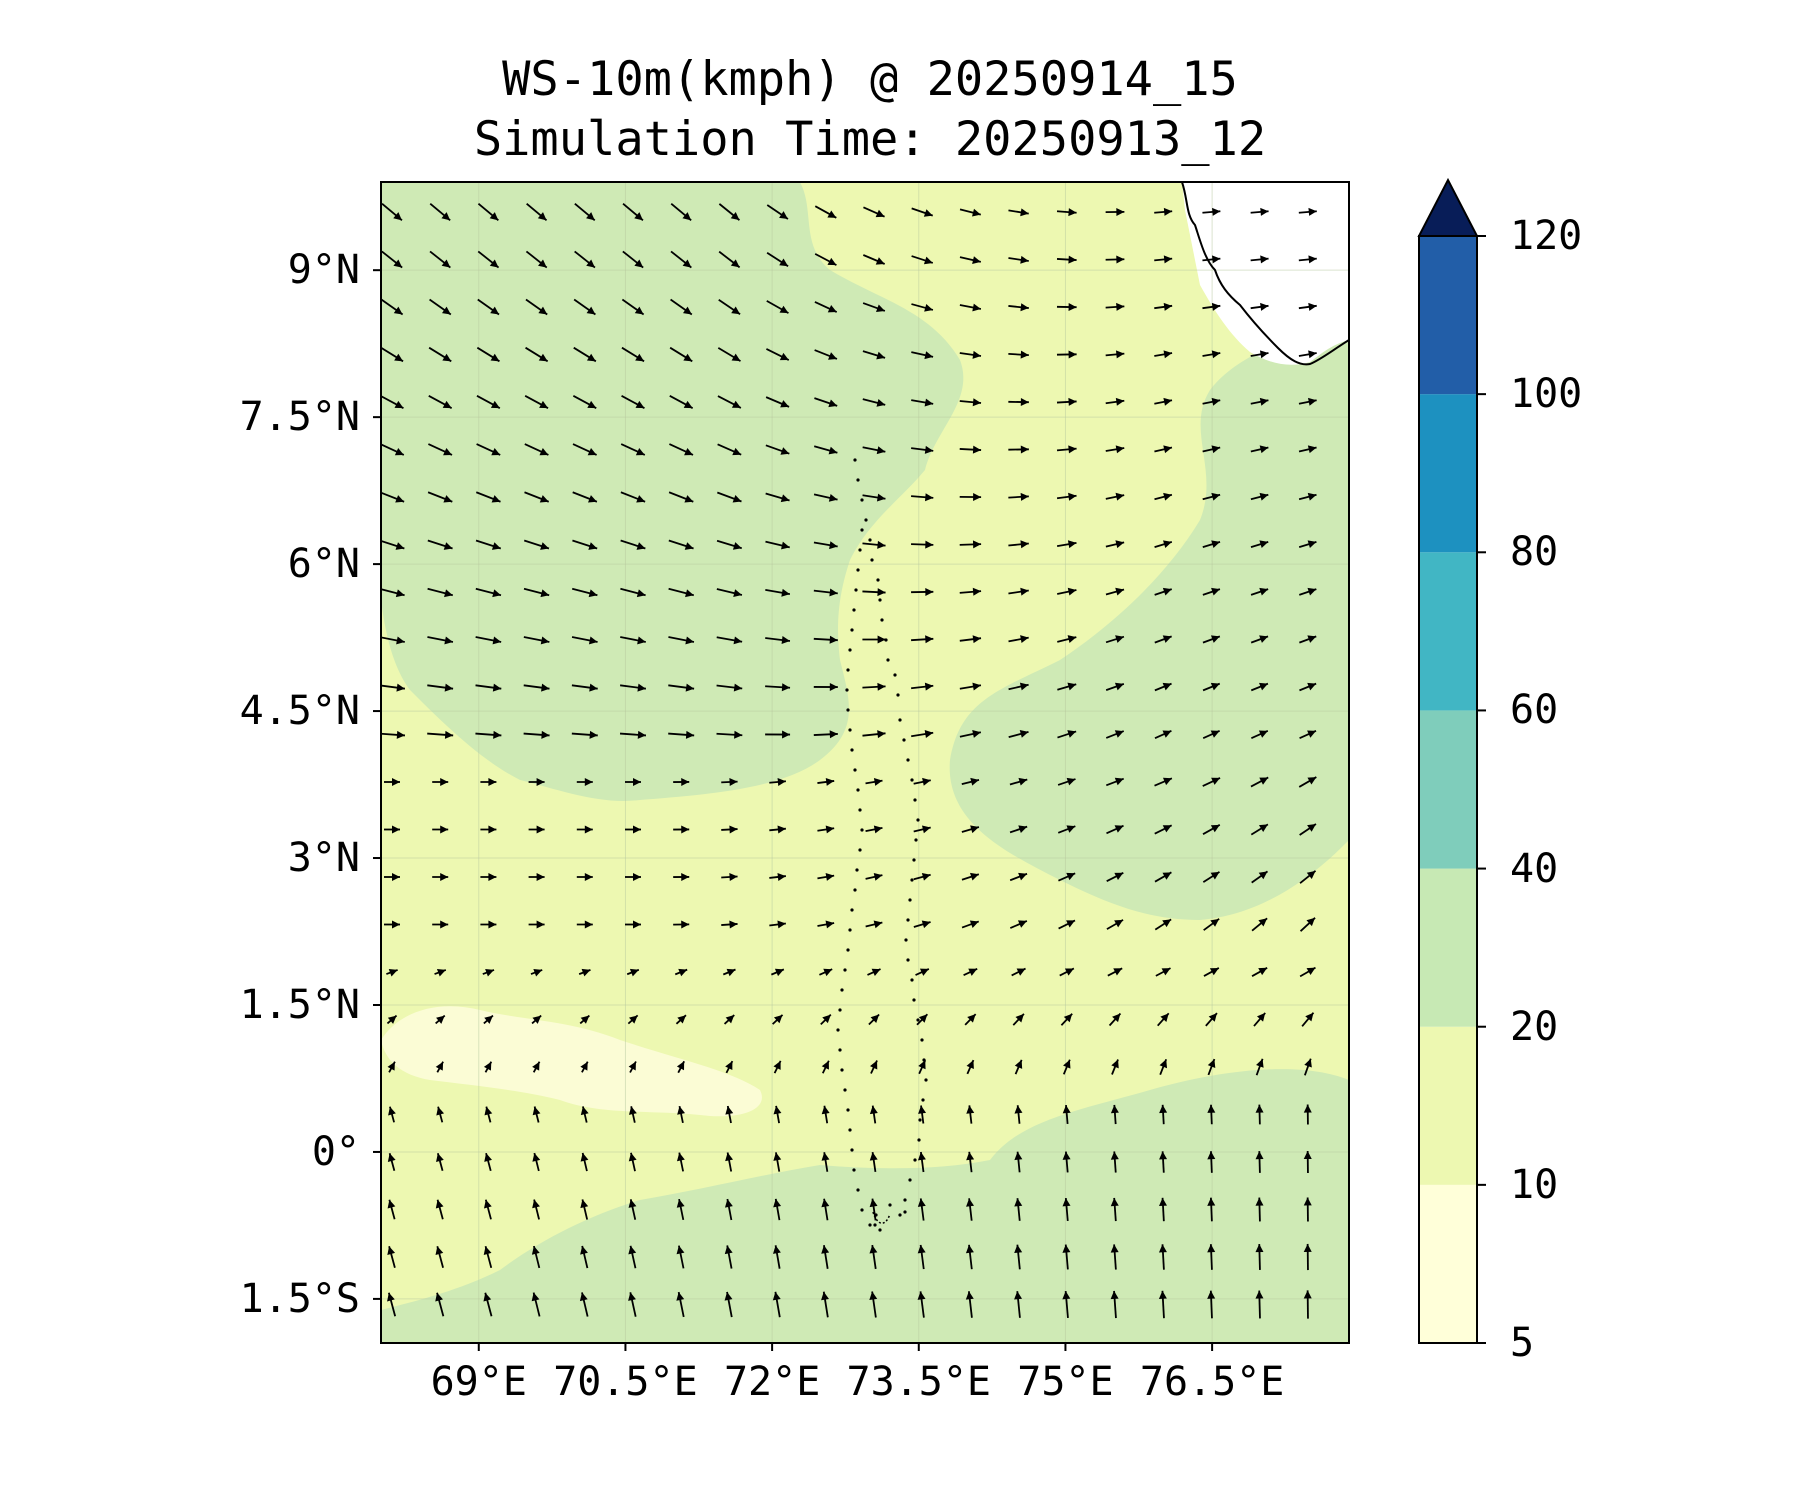  Describe the element at coordinates (1448, 207) in the screenshot. I see `colorbar-extend-arrow` at that location.